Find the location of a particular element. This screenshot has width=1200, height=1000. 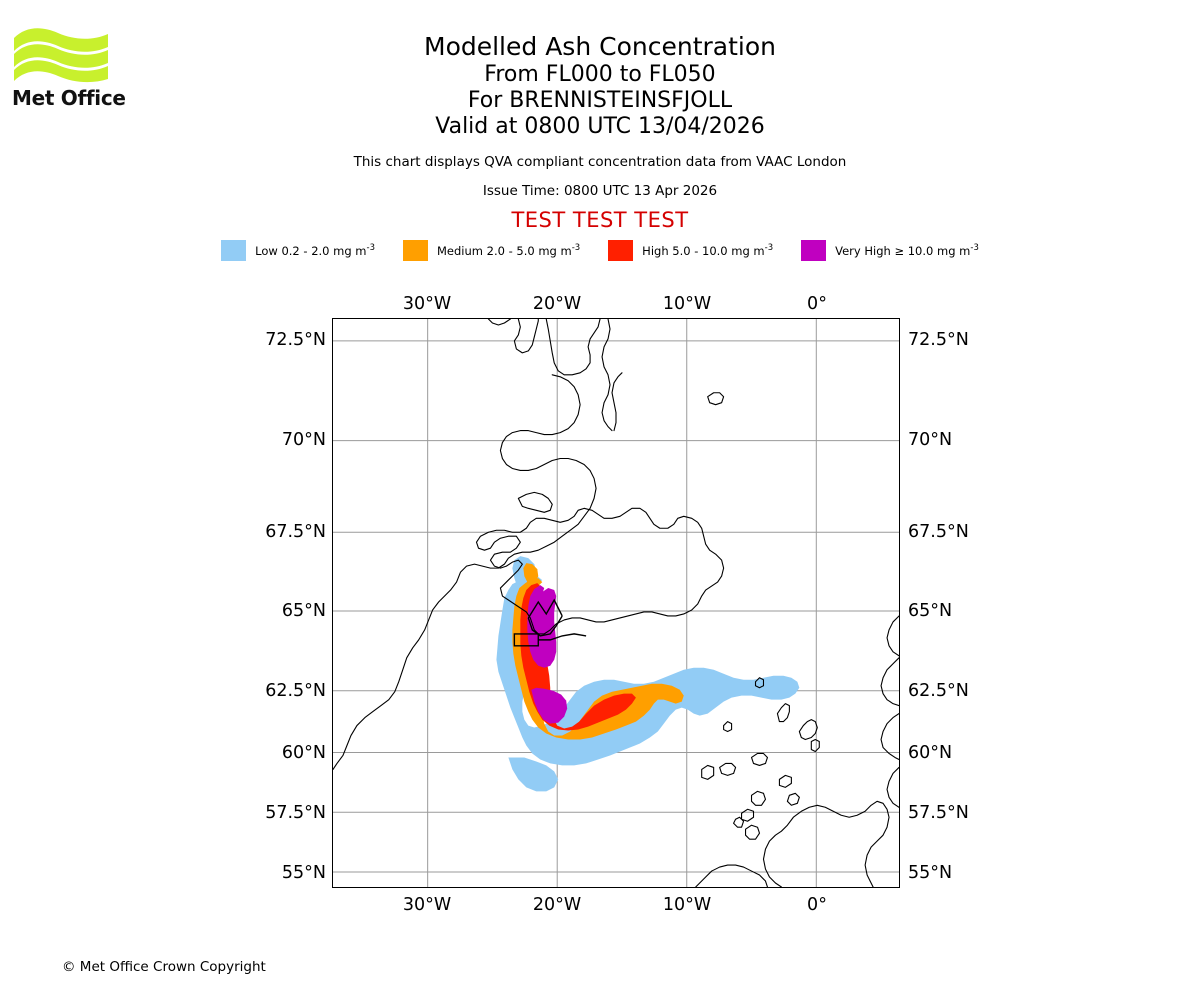

lon-tick-bottom-30w: 30°W is located at coordinates (427, 905).